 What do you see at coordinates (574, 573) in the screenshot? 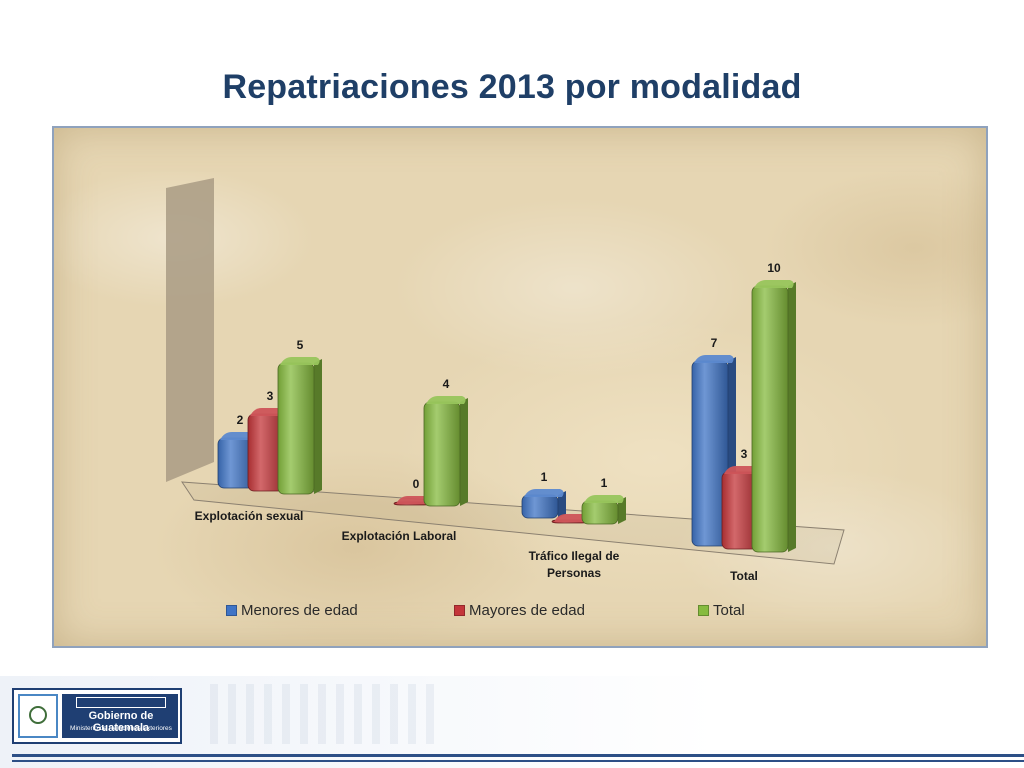
I see `category-label: Personas` at bounding box center [574, 573].